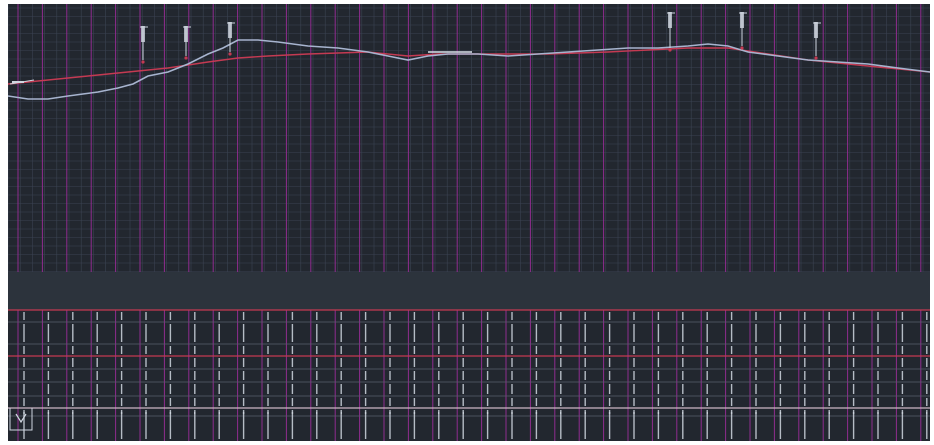 This screenshot has width=934, height=445. Describe the element at coordinates (480, 38) in the screenshot. I see `vertical-curve-markers` at that location.